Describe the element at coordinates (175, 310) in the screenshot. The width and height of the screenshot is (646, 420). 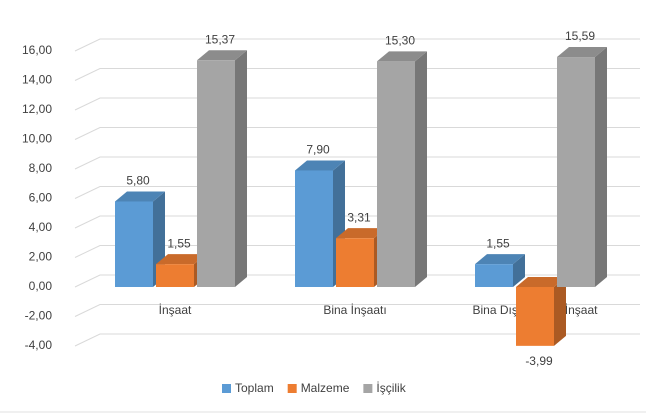
I see `x-tick-label: İnşaat` at that location.